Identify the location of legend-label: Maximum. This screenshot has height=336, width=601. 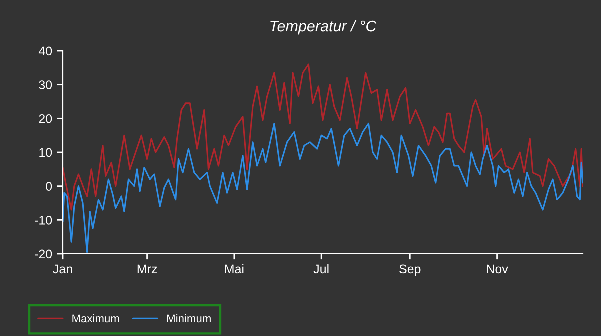
(96, 318).